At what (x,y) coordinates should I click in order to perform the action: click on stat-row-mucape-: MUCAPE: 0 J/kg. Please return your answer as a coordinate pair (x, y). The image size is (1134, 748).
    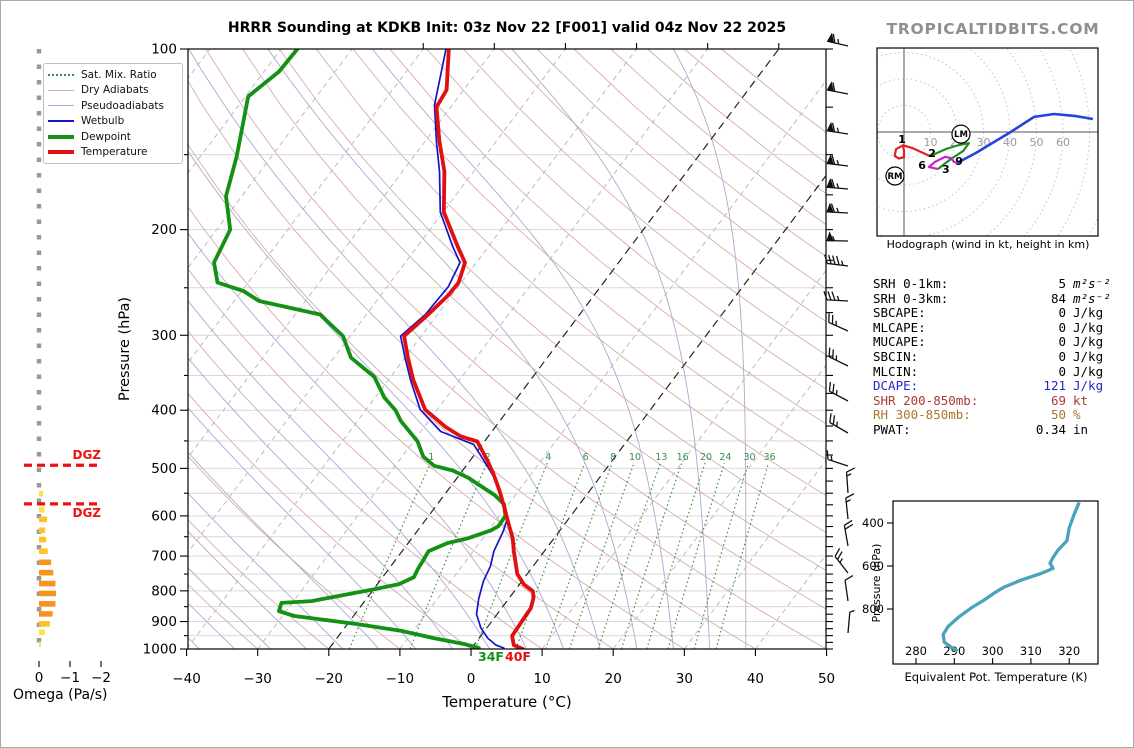
    Looking at the image, I should click on (1002, 342).